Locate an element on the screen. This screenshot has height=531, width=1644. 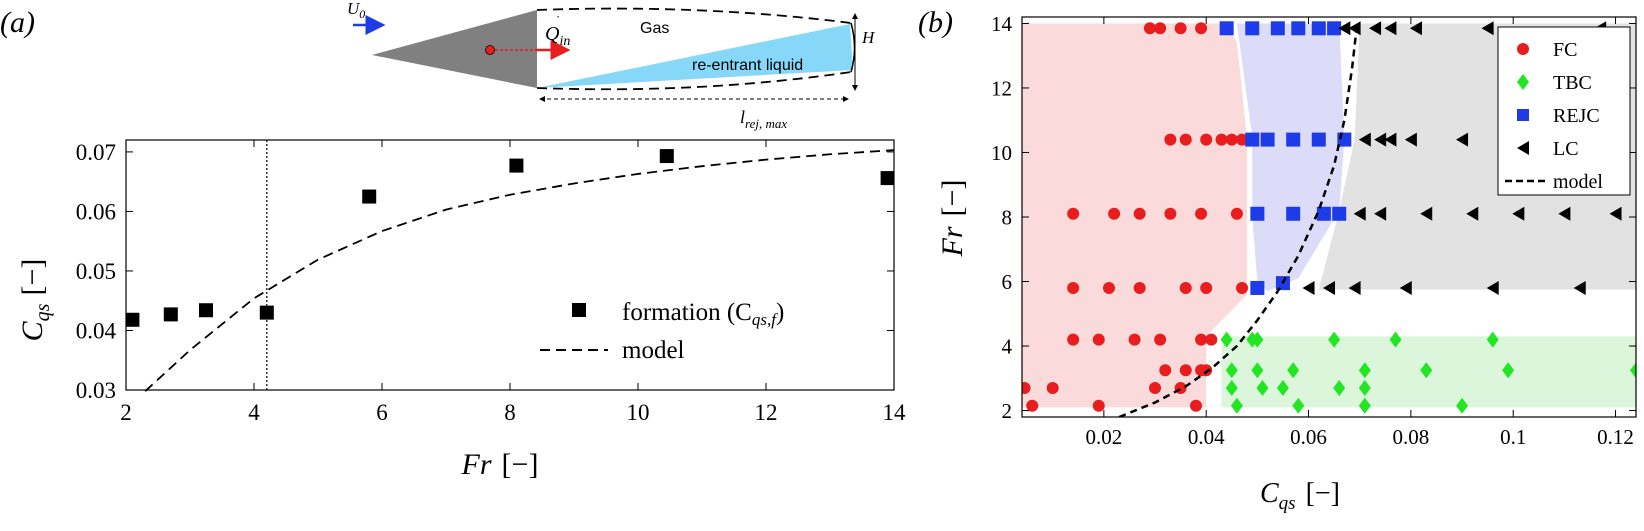
legend-b-lc-marker is located at coordinates (1523, 148).